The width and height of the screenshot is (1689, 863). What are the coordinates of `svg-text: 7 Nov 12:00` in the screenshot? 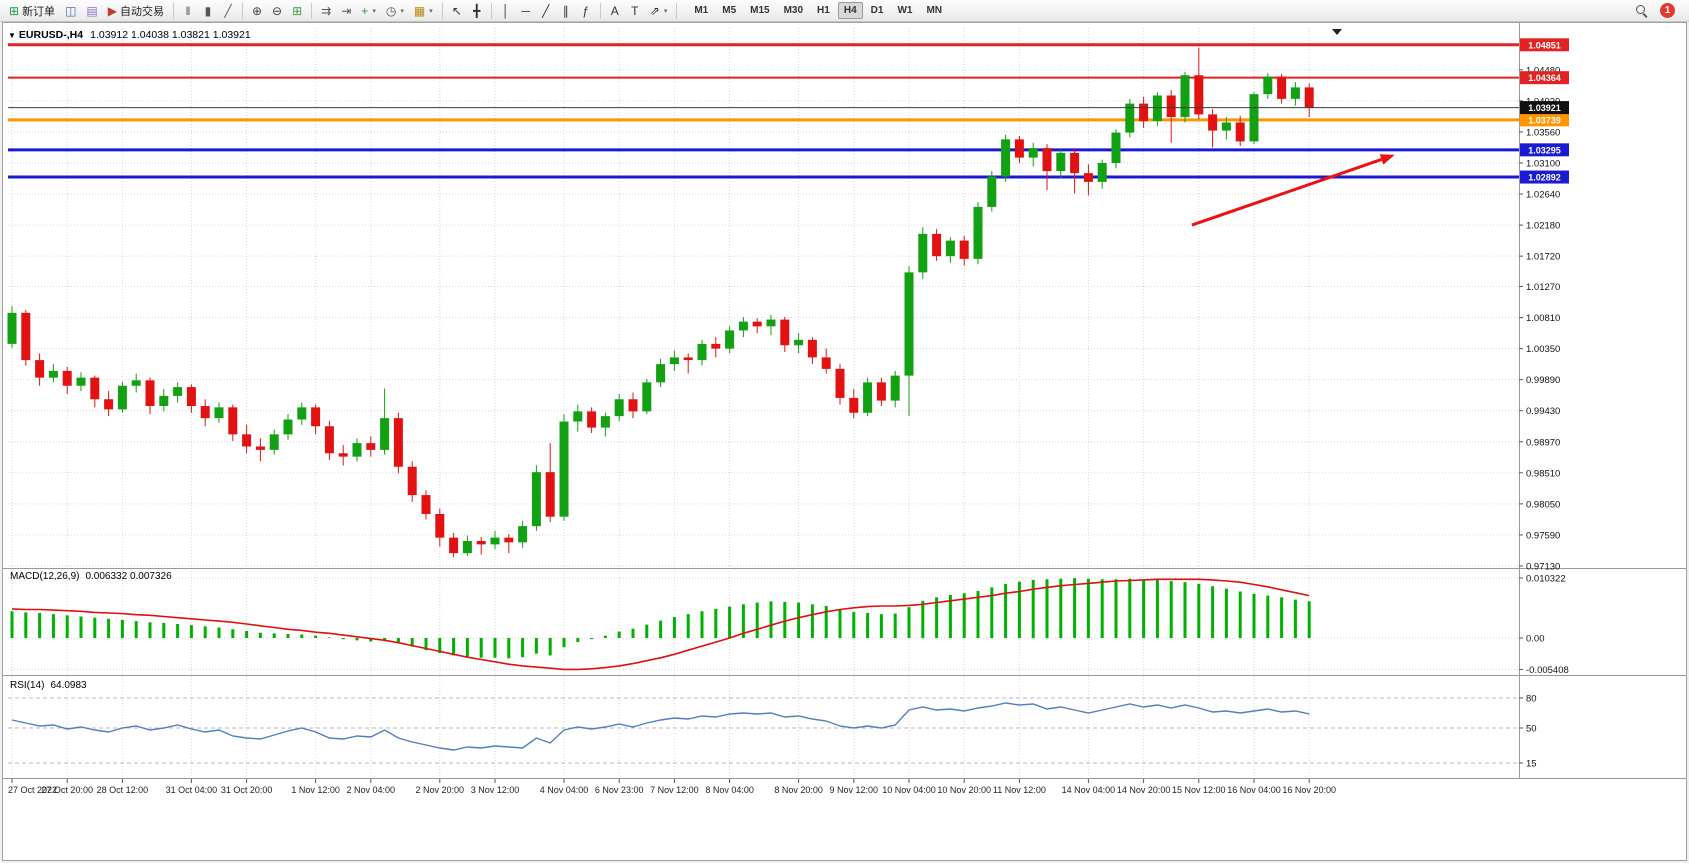 It's located at (674, 790).